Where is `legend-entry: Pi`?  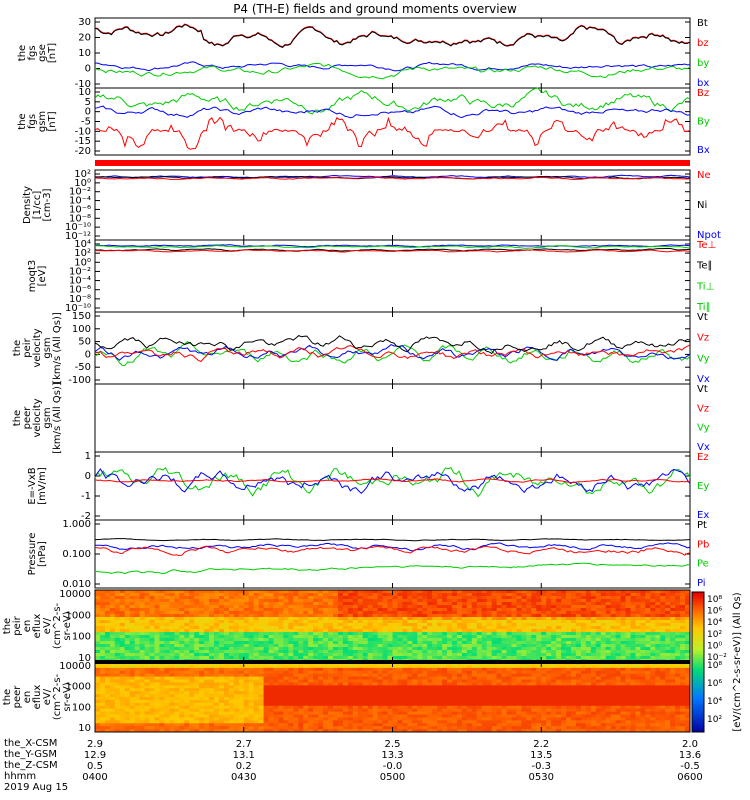 legend-entry: Pi is located at coordinates (701, 583).